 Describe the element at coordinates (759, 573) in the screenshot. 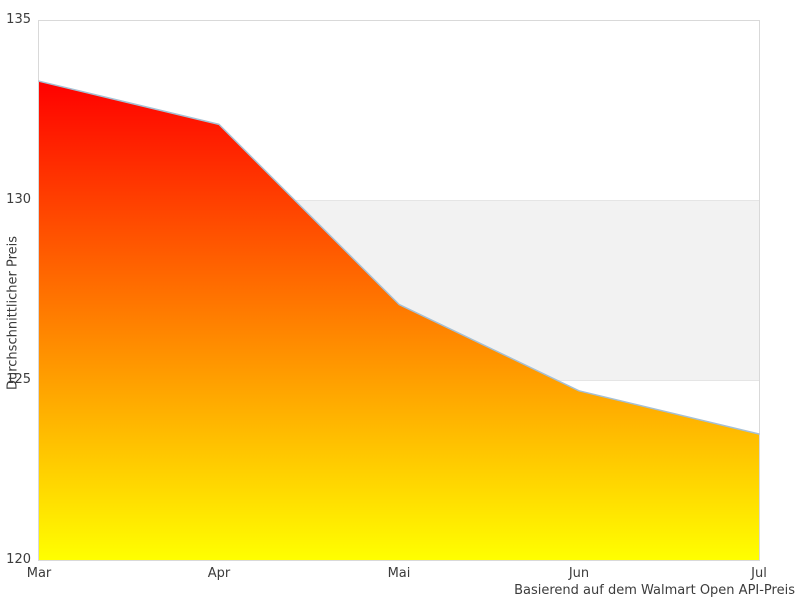

I see `x-tick-label: Jul` at that location.